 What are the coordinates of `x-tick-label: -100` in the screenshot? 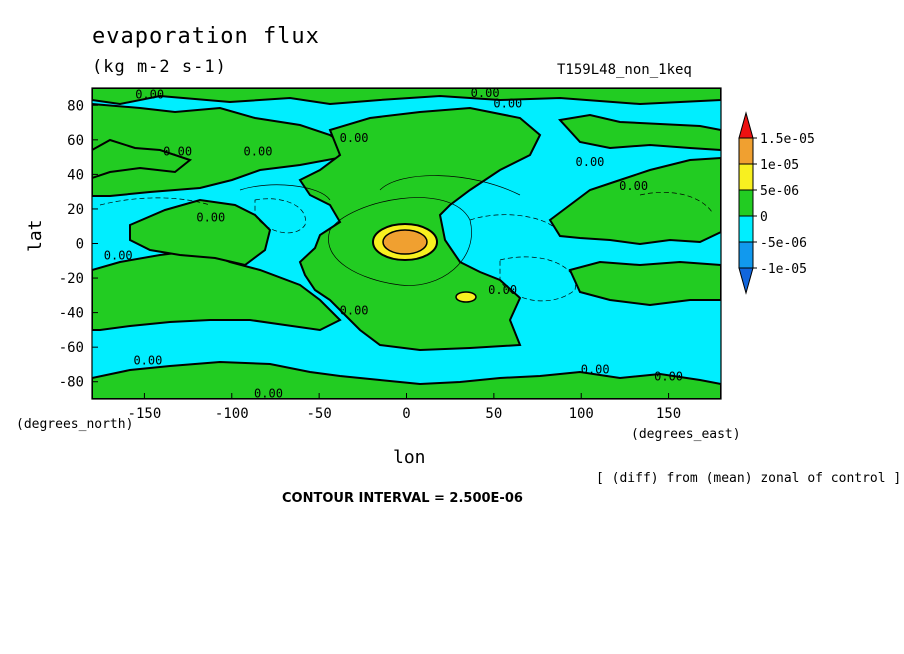 It's located at (232, 414).